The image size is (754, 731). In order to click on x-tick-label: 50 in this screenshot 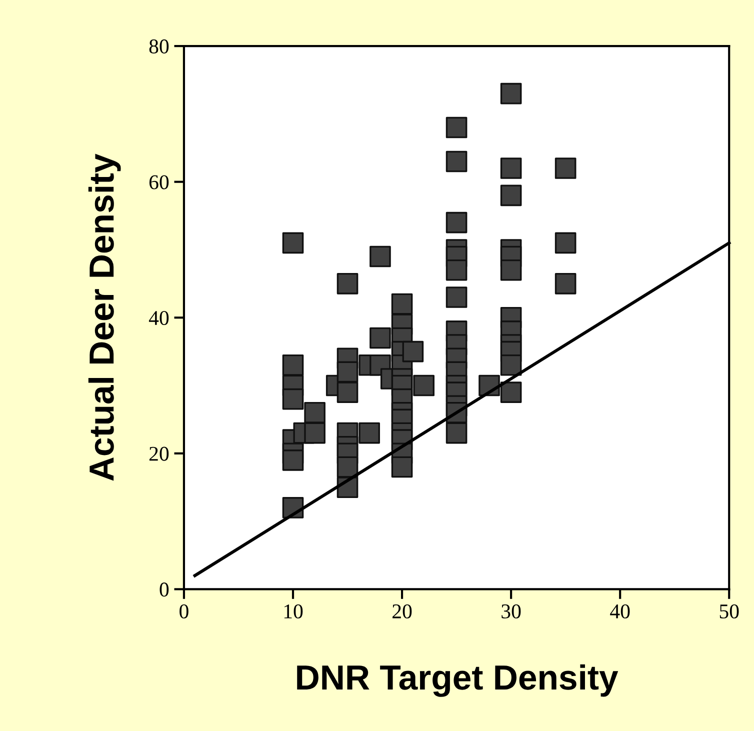, I will do `click(729, 611)`.